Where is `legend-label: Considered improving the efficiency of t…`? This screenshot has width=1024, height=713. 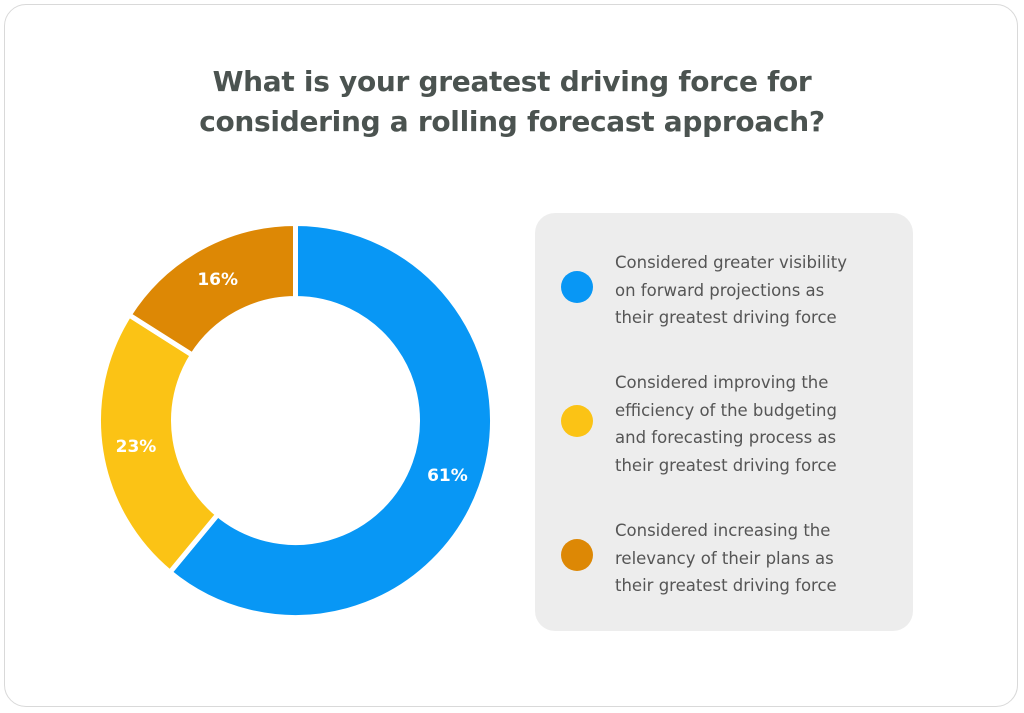 legend-label: Considered improving the efficiency of t… is located at coordinates (726, 424).